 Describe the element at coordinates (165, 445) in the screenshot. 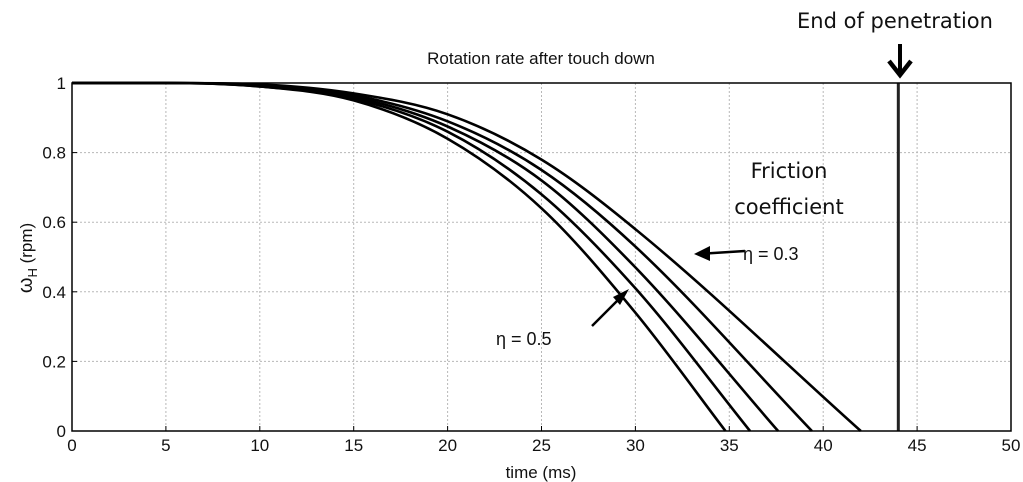

I see `x-tick-label: 5` at that location.